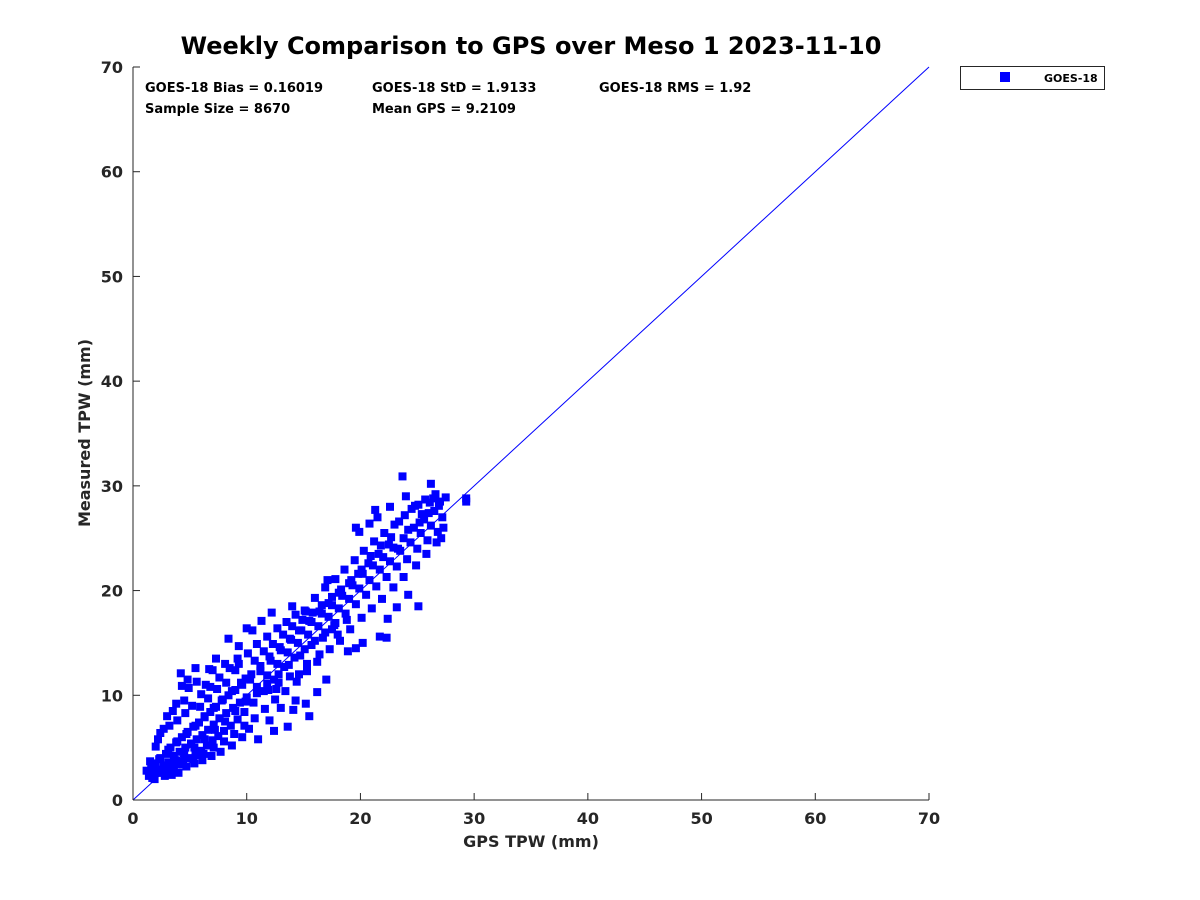  Describe the element at coordinates (360, 818) in the screenshot. I see `x-tick-label: 20` at that location.